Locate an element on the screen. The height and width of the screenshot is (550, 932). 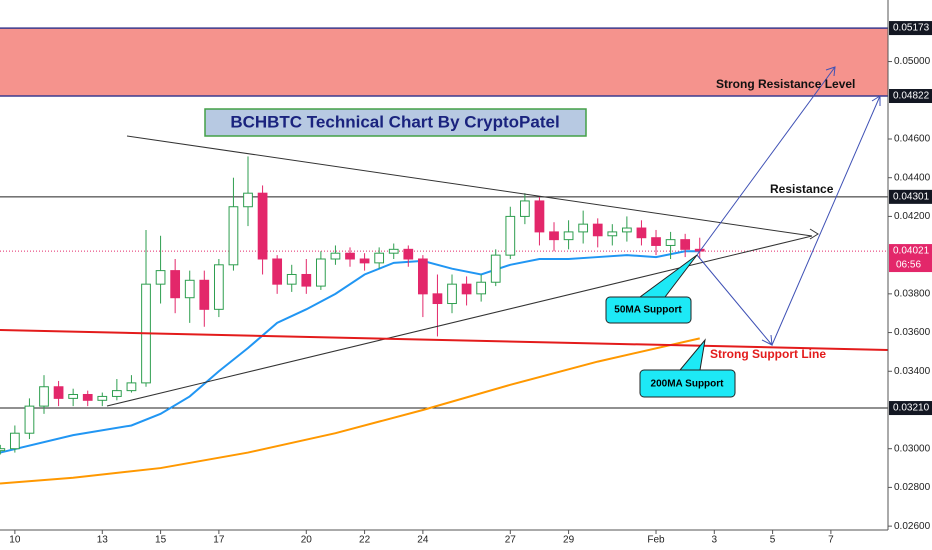
level-label: 0.04822 is located at coordinates (911, 96).